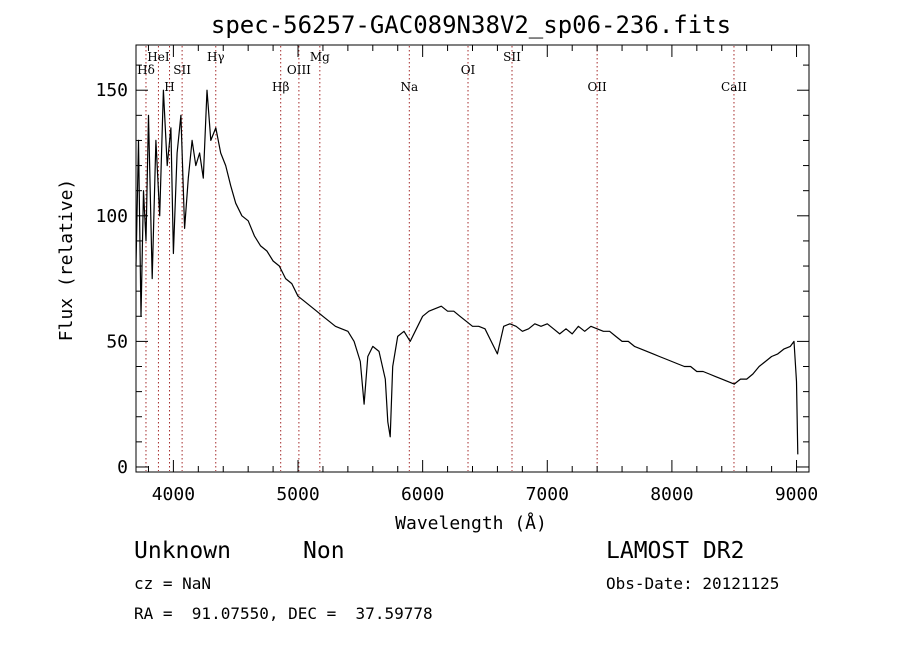 The height and width of the screenshot is (649, 900). I want to click on line-label-5: Hβ, so click(280, 87).